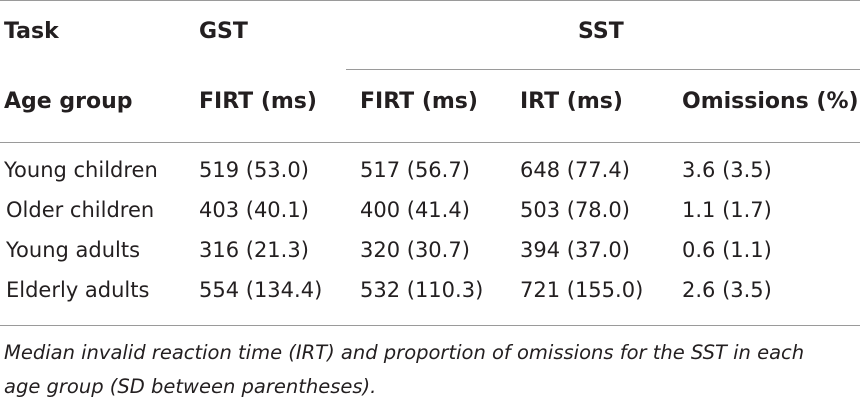 The height and width of the screenshot is (411, 860). I want to click on table-cell-gst-firt: 519 (53.0), so click(254, 170).